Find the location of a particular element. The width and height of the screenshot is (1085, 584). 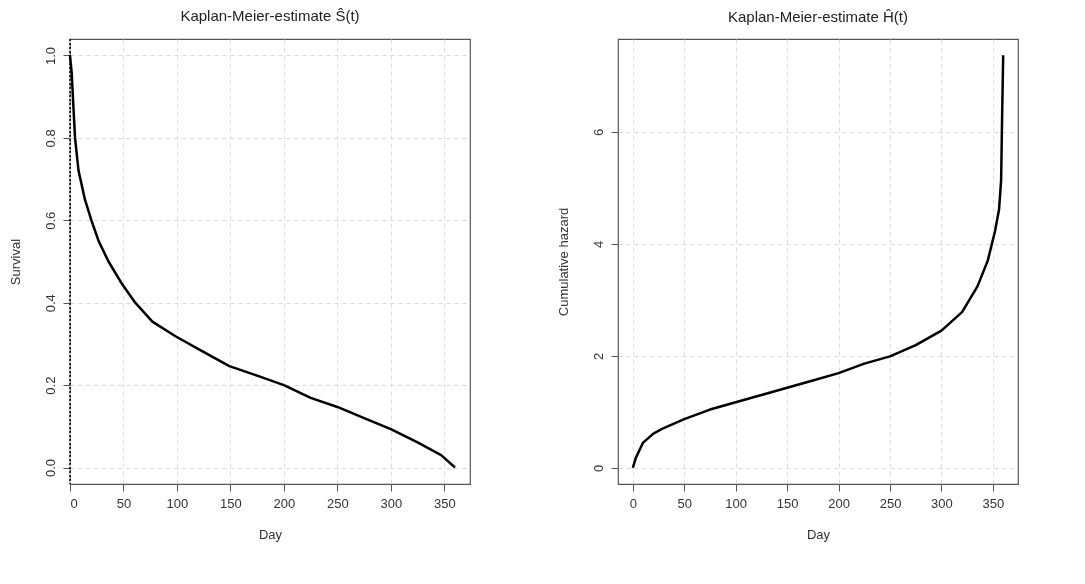

y-tick-label: 4 is located at coordinates (598, 244).